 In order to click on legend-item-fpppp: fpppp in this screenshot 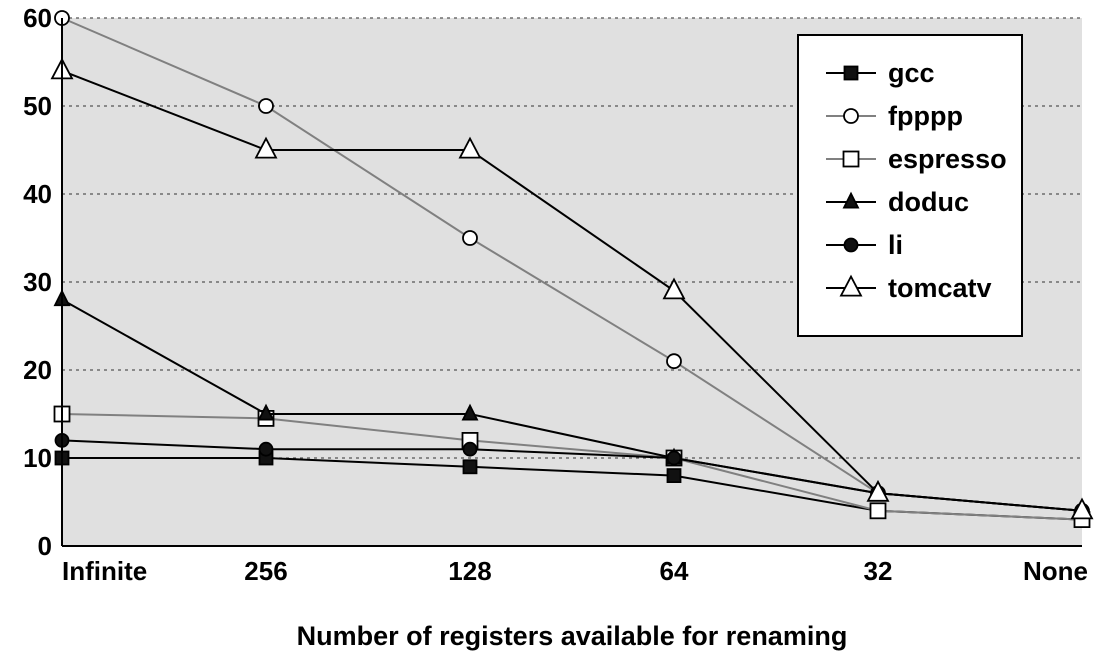, I will do `click(894, 116)`.